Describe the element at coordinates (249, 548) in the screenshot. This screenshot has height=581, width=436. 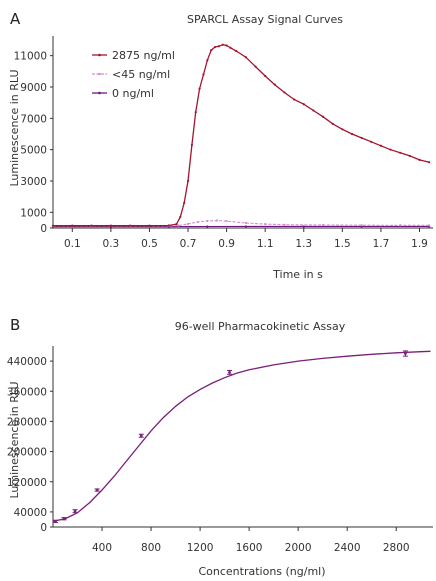
I see `panel-b-x-tick-label: 1600` at that location.